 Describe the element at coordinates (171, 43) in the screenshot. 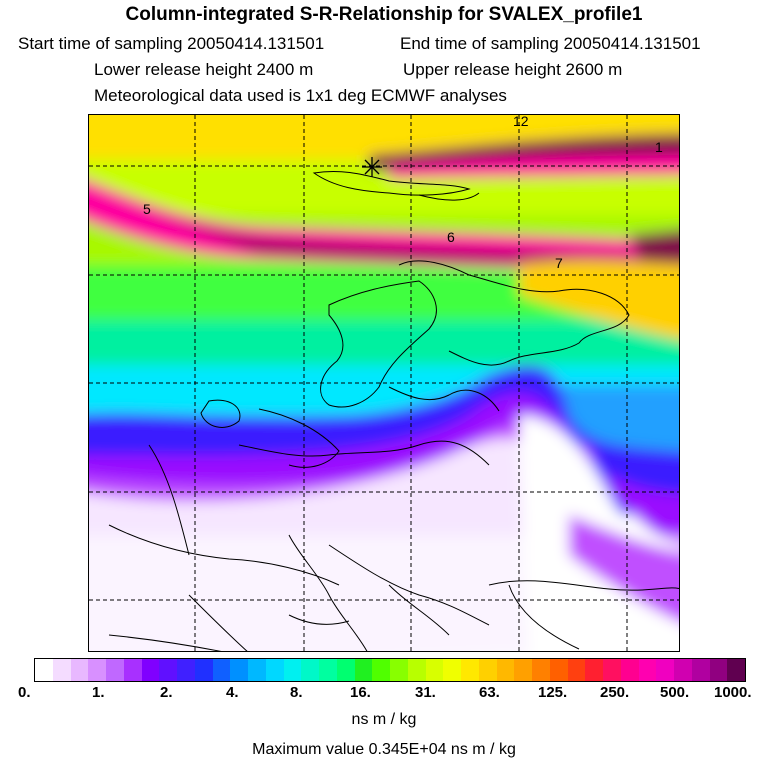

I see `start-time-label: Start time of sampling 20050414.131501` at that location.